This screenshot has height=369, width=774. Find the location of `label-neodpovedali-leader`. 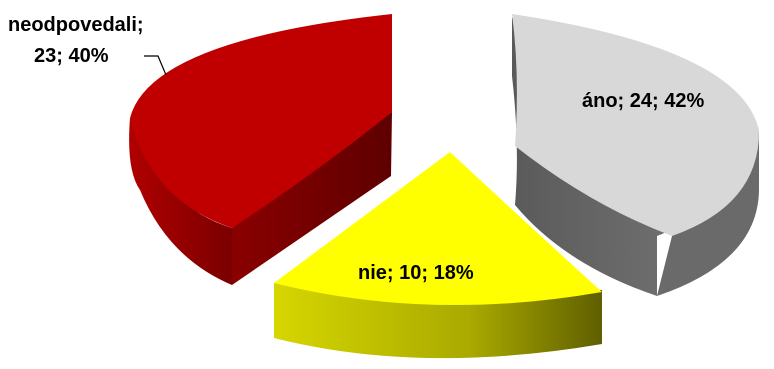

label-neodpovedali-leader is located at coordinates (155, 65).